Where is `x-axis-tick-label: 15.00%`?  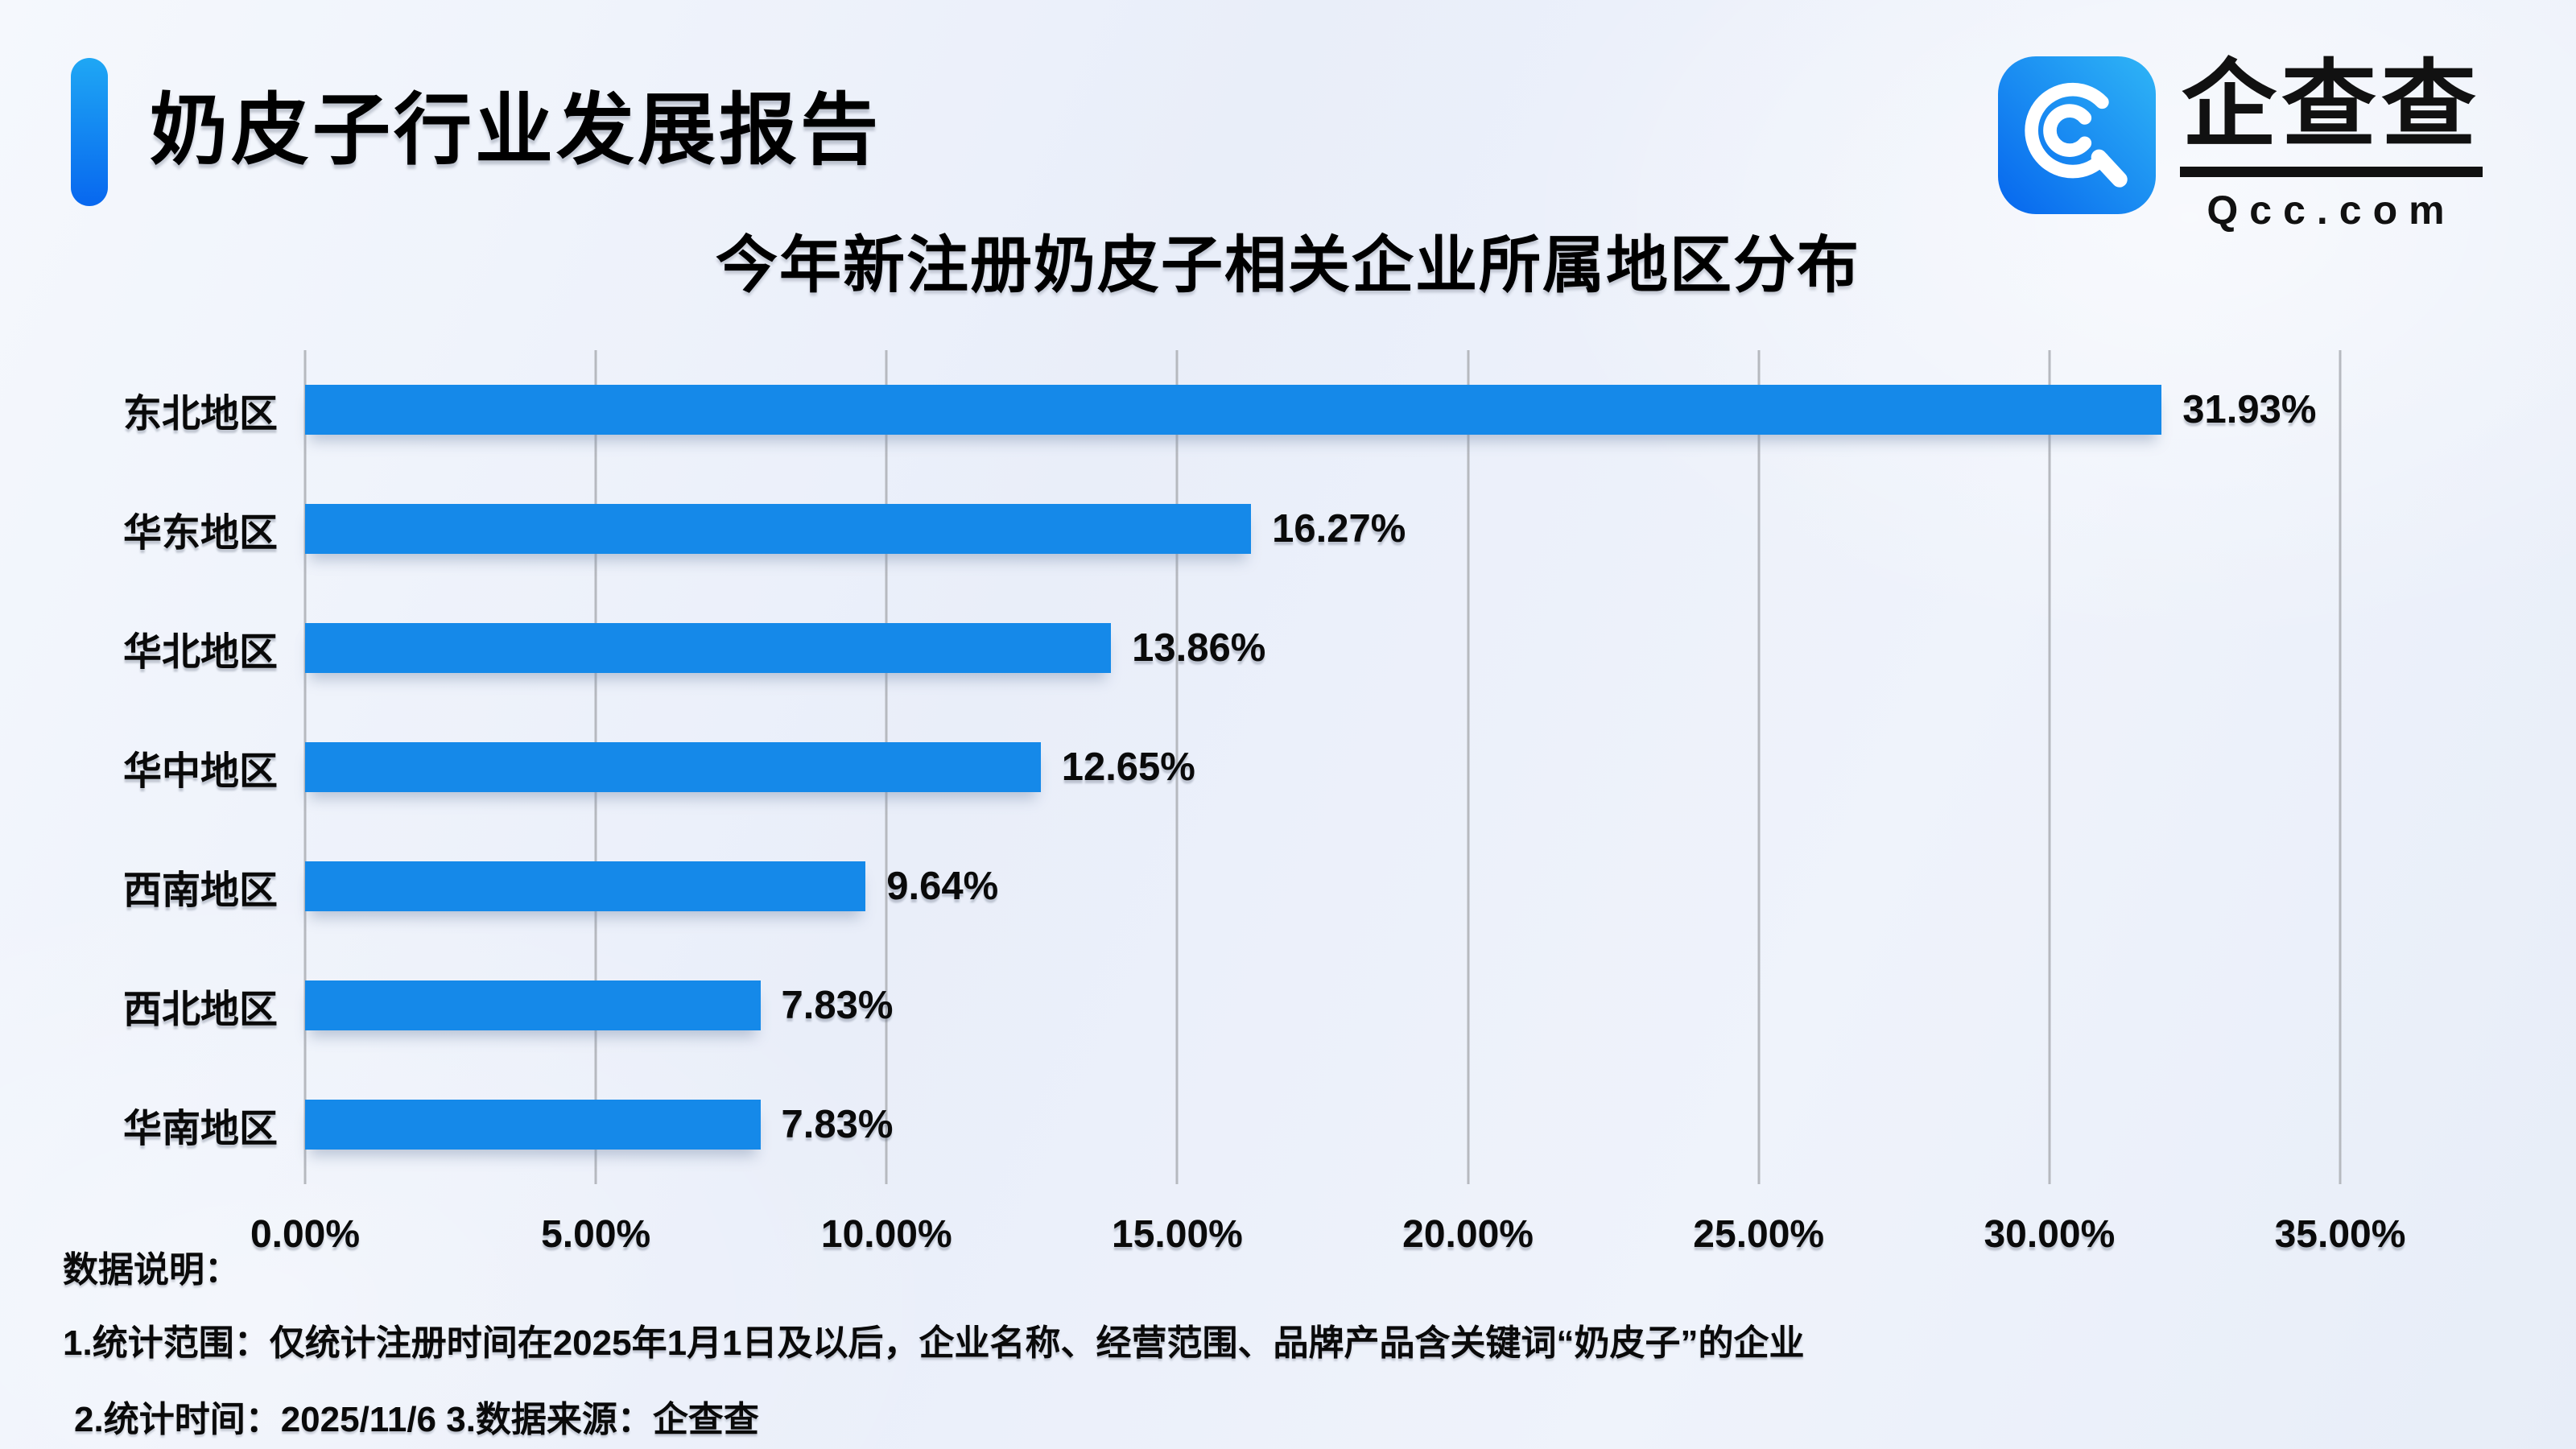 x-axis-tick-label: 15.00% is located at coordinates (1177, 1234).